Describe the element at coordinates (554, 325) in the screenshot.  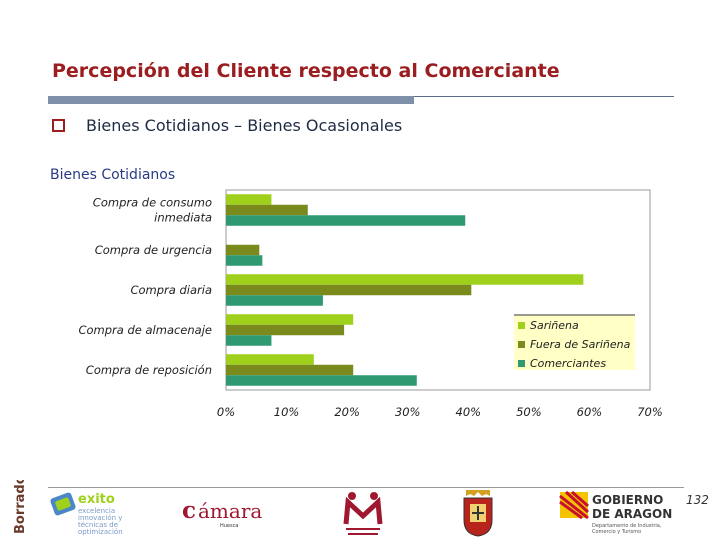
I see `legend-label: Sariñena` at that location.